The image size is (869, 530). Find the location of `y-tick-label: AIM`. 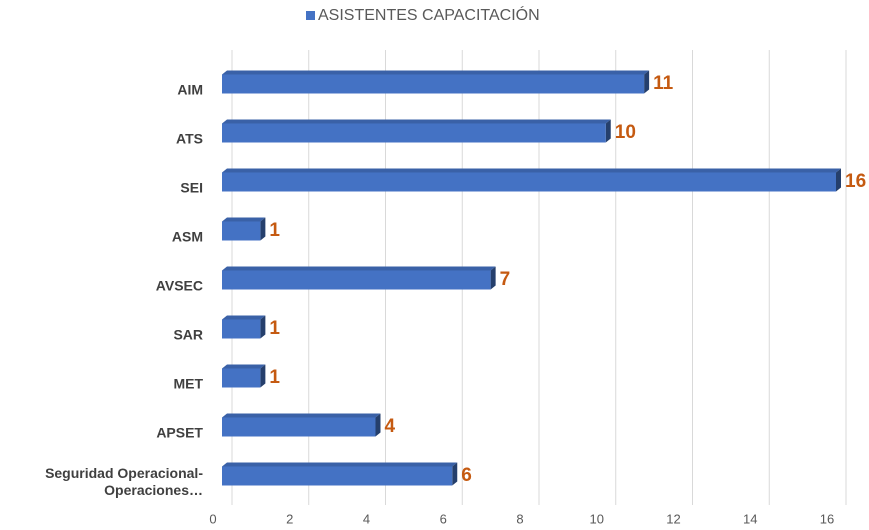

y-tick-label: AIM is located at coordinates (190, 89).